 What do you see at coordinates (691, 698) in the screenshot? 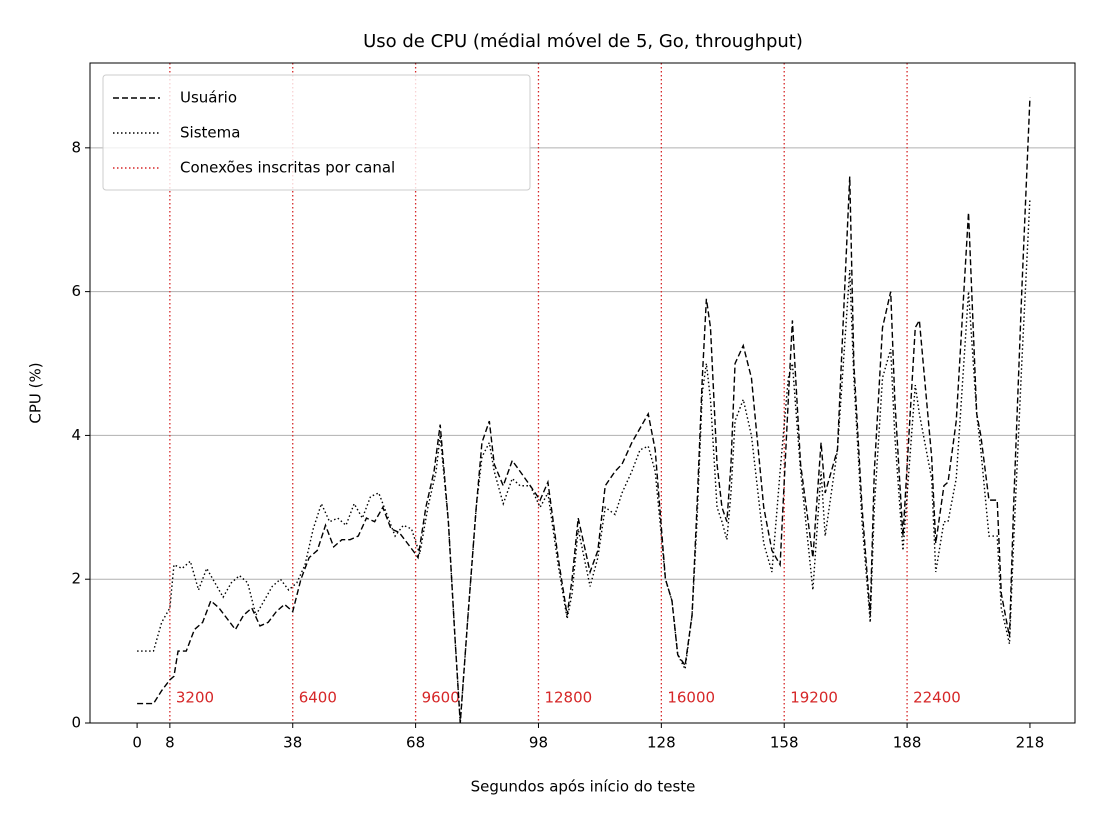
I see `reference-label: 16000` at bounding box center [691, 698].